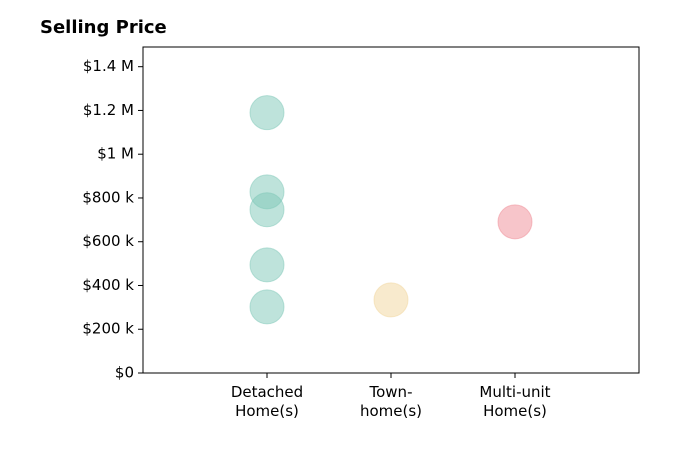  Describe the element at coordinates (108, 66) in the screenshot. I see `y-tick-label: $1.4 M` at that location.